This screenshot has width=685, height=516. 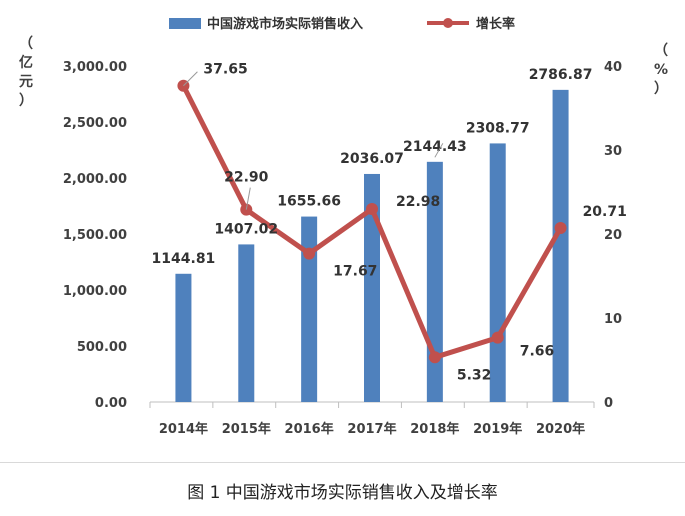 I want to click on bar-value-label: 2144.43, so click(x=435, y=147).